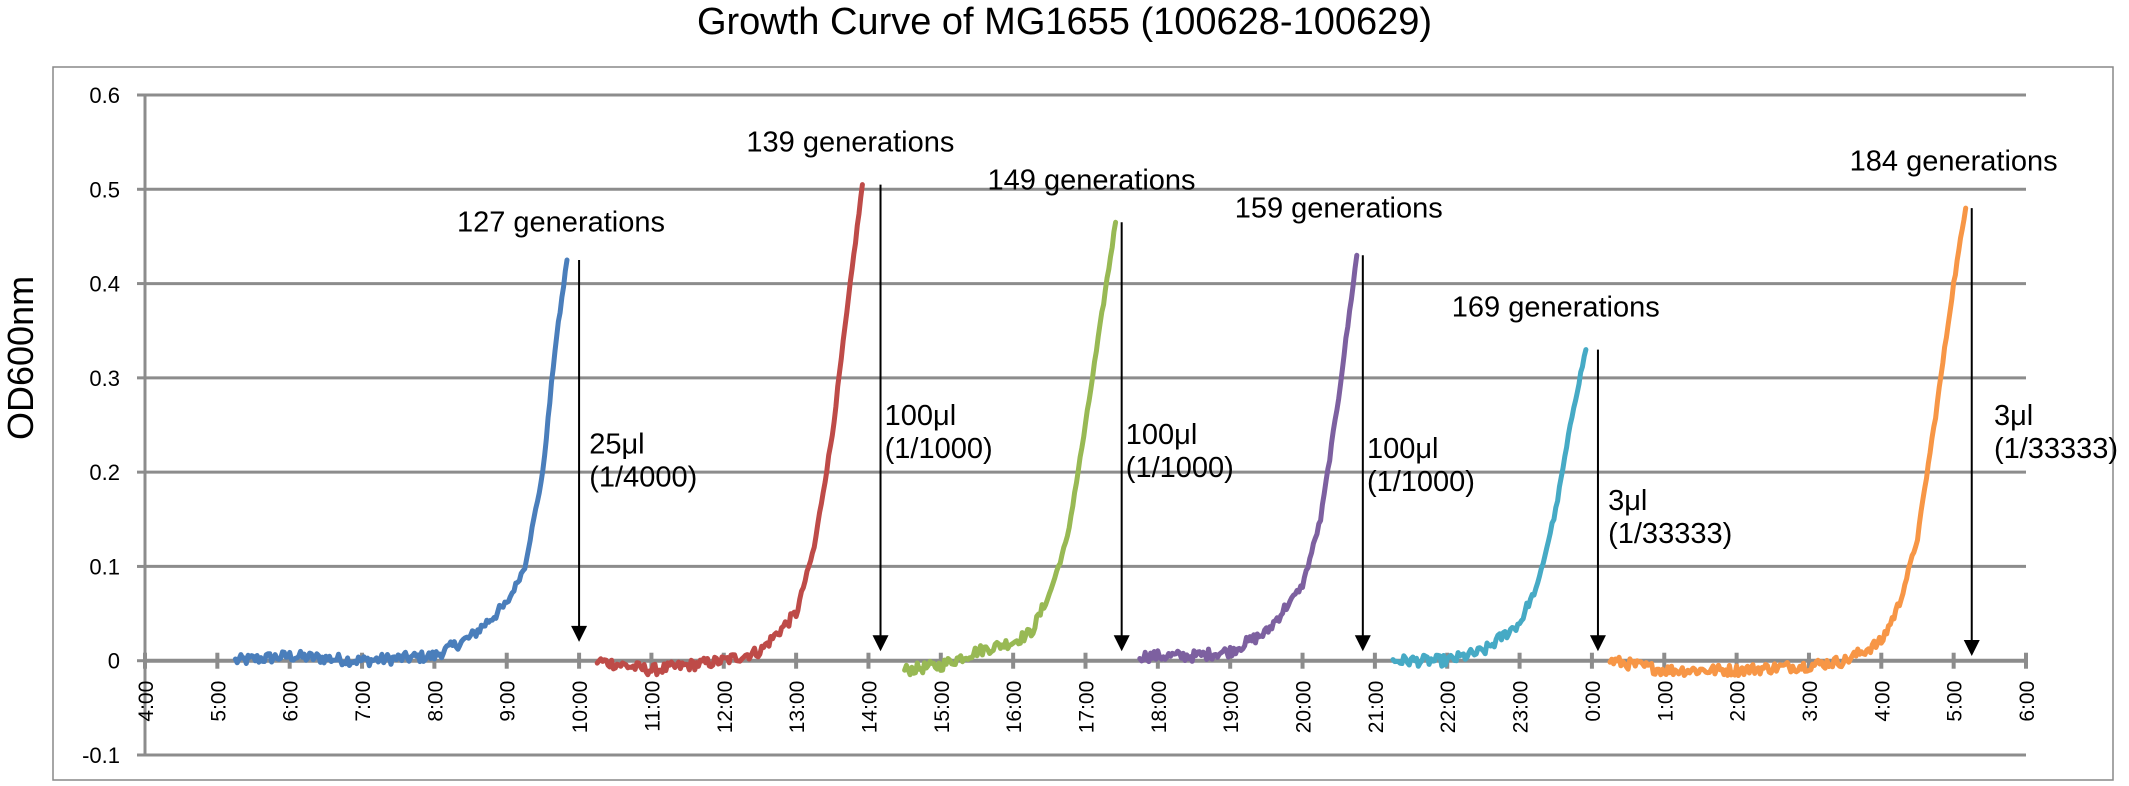  Describe the element at coordinates (104, 566) in the screenshot. I see `y-tick-label: 0.1` at that location.